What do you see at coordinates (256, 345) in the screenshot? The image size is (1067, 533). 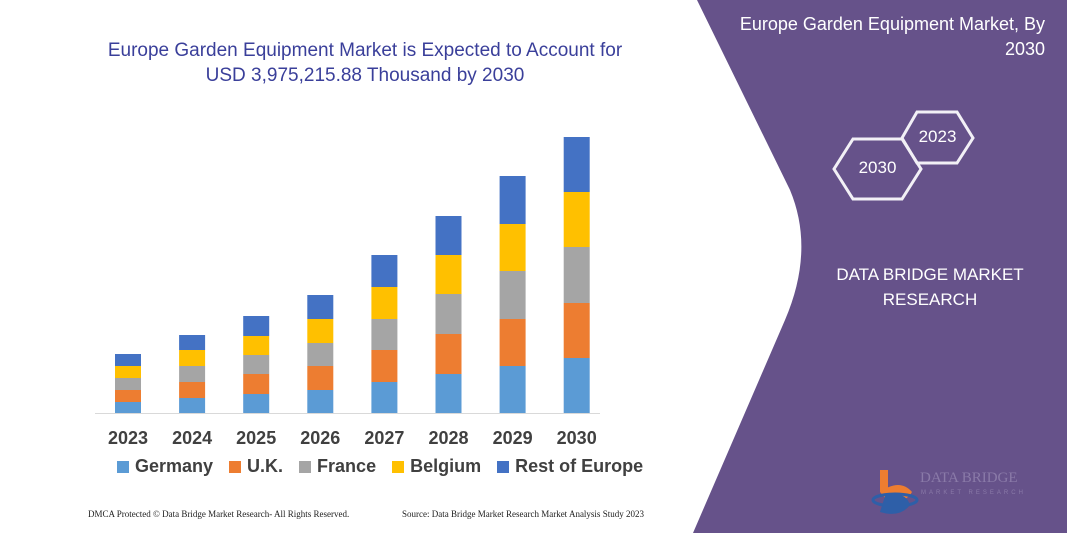 I see `bar-segment-belgium-2025` at bounding box center [256, 345].